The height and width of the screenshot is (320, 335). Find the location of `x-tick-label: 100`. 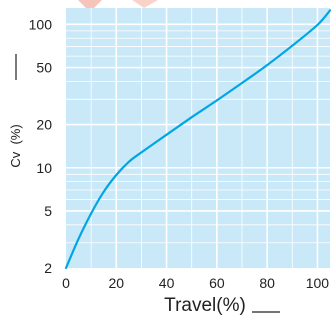

x-tick-label: 100 is located at coordinates (318, 283).